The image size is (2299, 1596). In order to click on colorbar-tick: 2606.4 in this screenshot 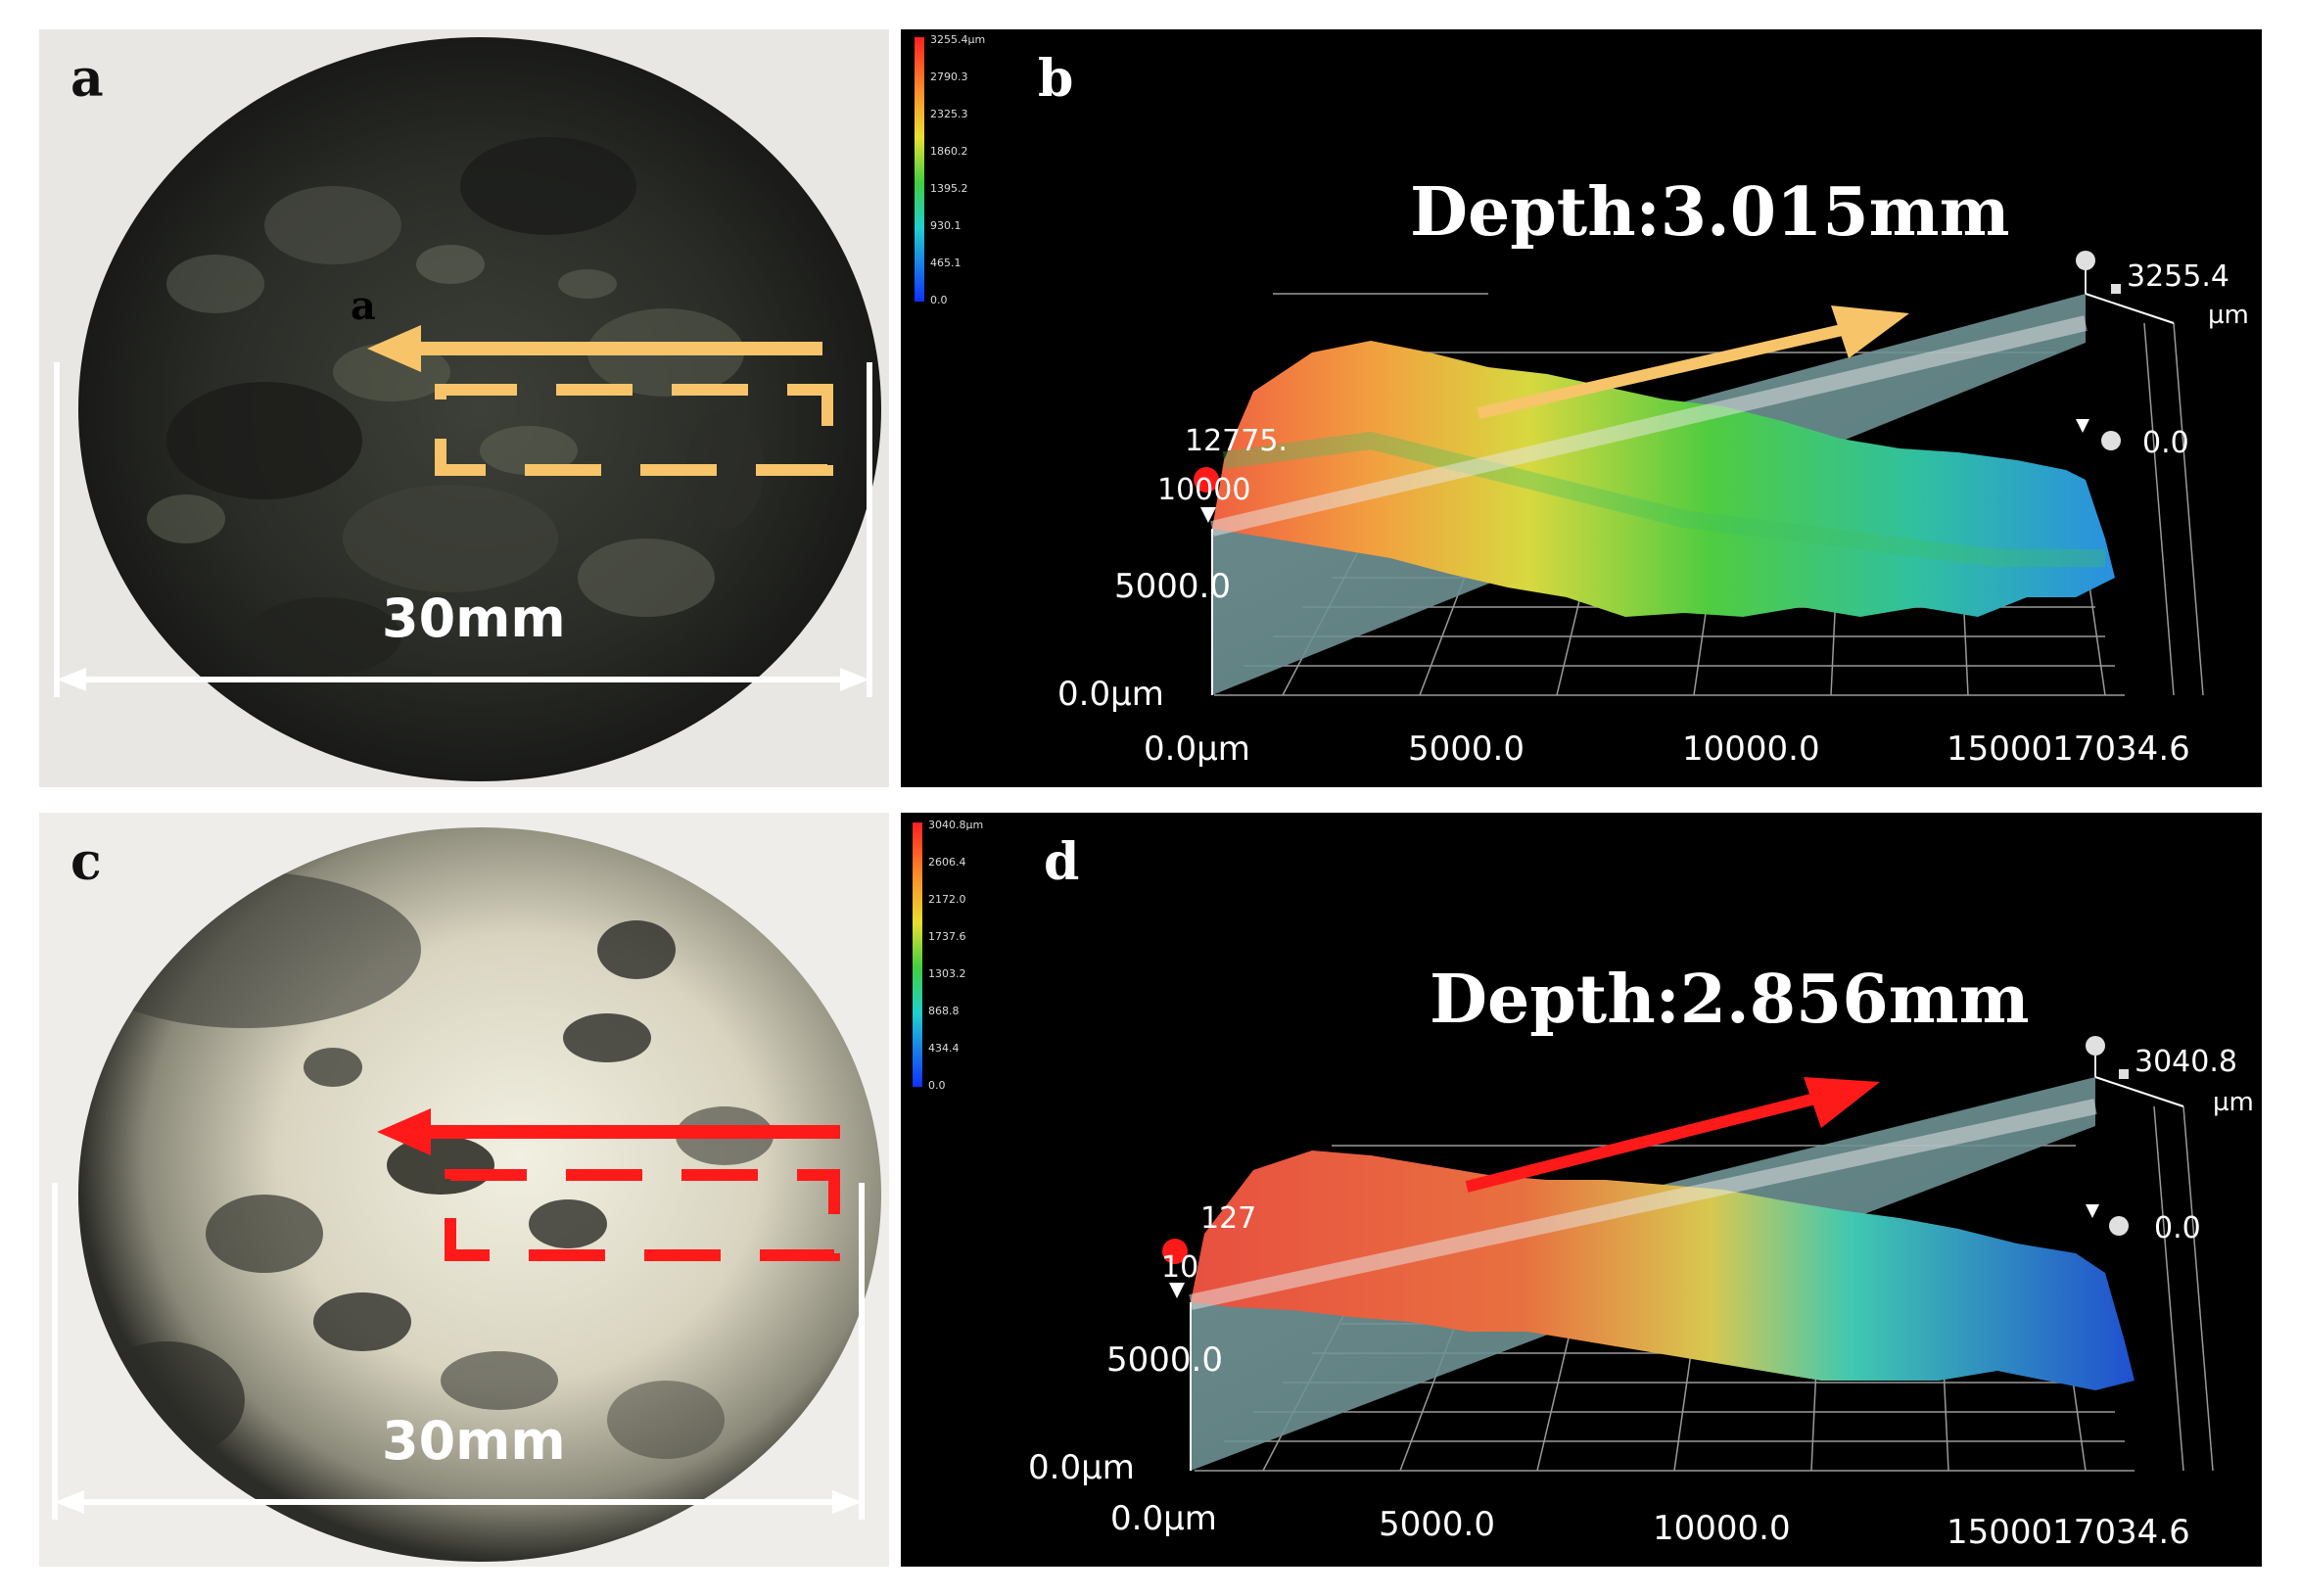, I will do `click(947, 862)`.